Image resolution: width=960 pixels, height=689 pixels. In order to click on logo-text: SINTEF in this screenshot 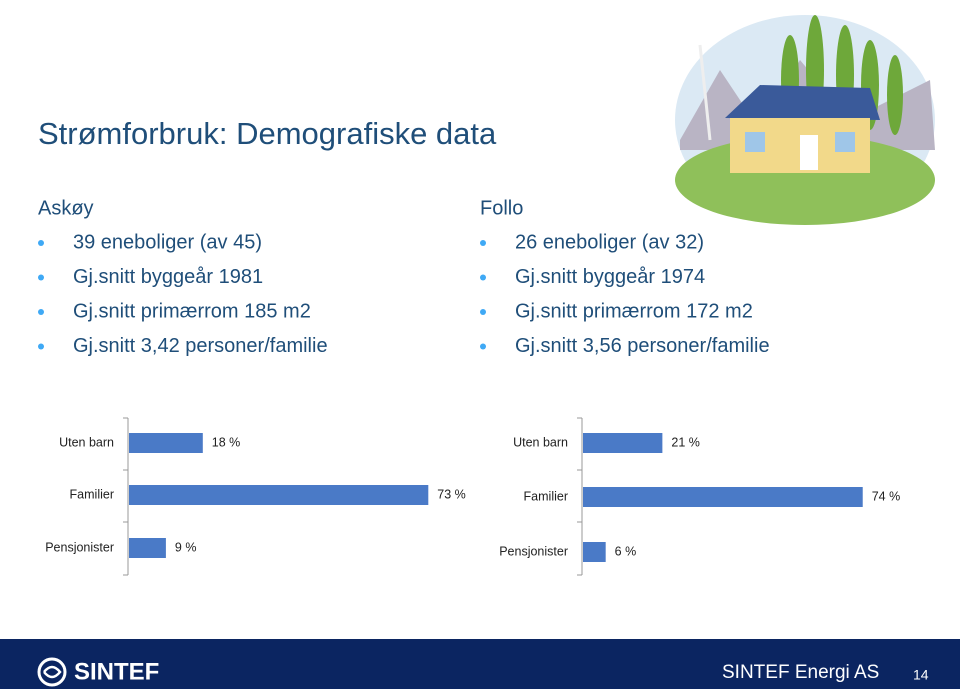, I will do `click(116, 671)`.